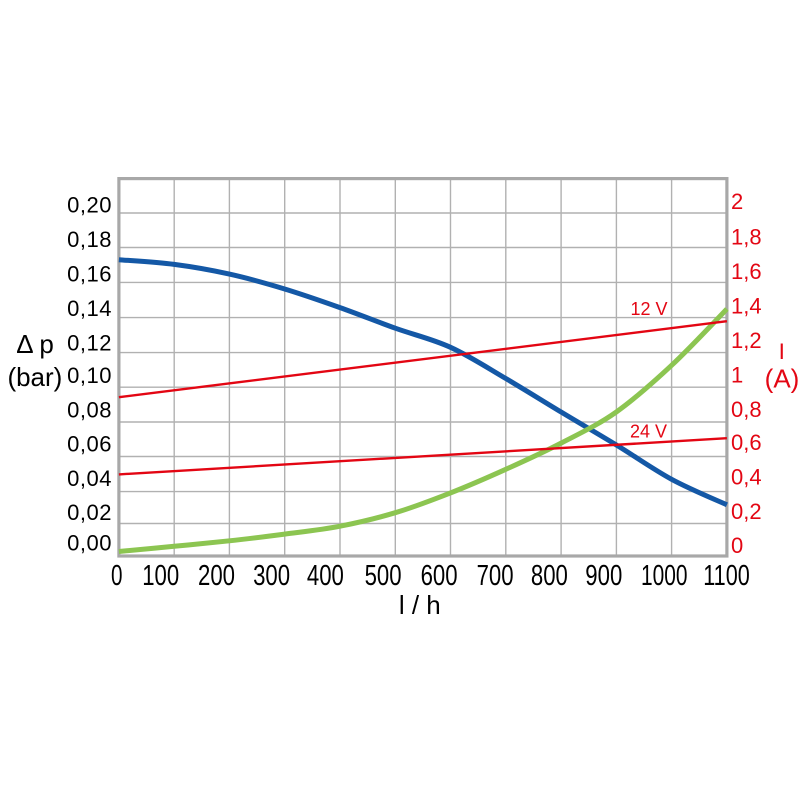 The image size is (800, 805). What do you see at coordinates (782, 378) in the screenshot?
I see `svg-text: (A)` at bounding box center [782, 378].